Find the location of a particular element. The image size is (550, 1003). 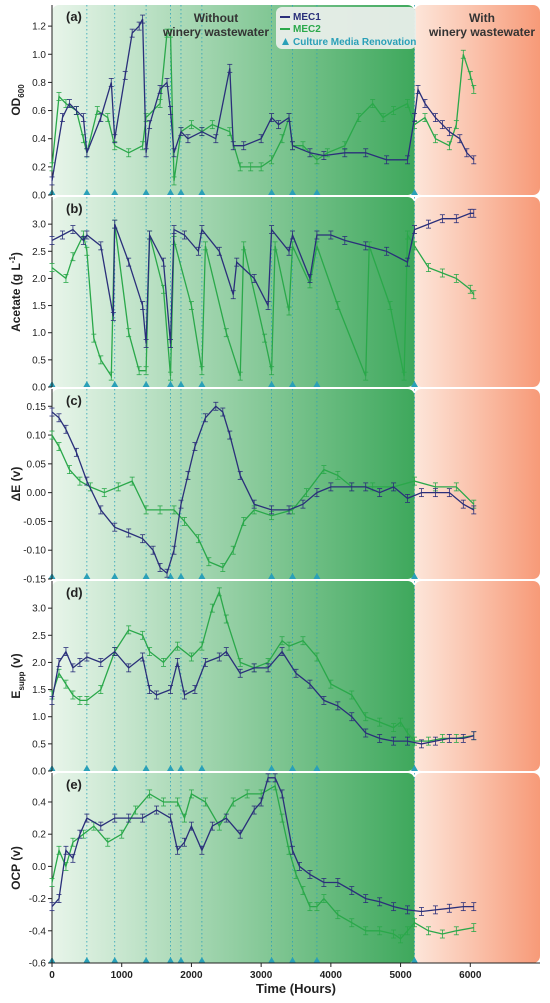

y-tick-label: -0.05 is located at coordinates (34, 522).